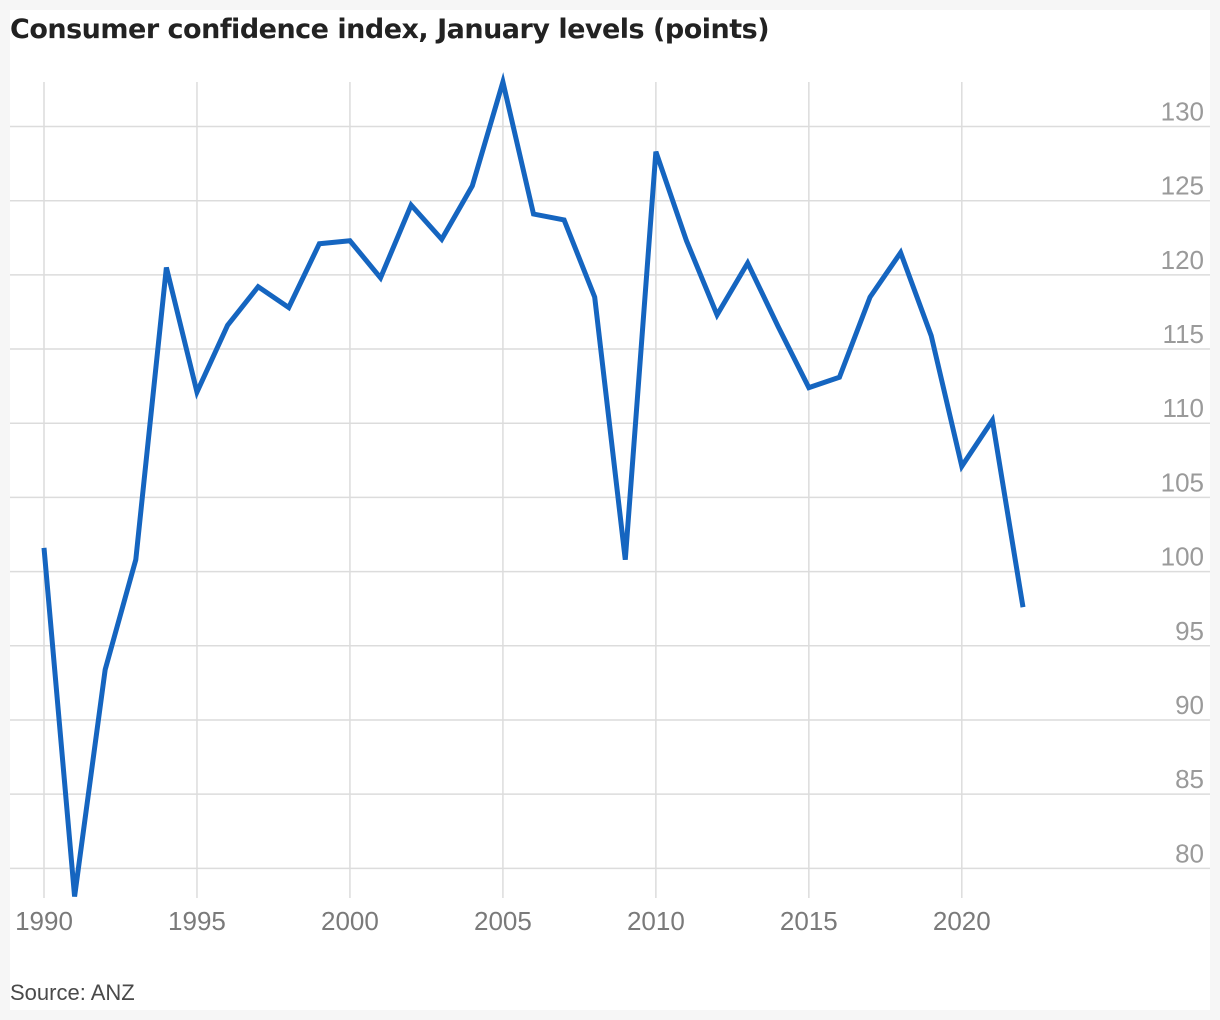 This screenshot has height=1020, width=1220. I want to click on y-tick-label: 120, so click(1182, 260).